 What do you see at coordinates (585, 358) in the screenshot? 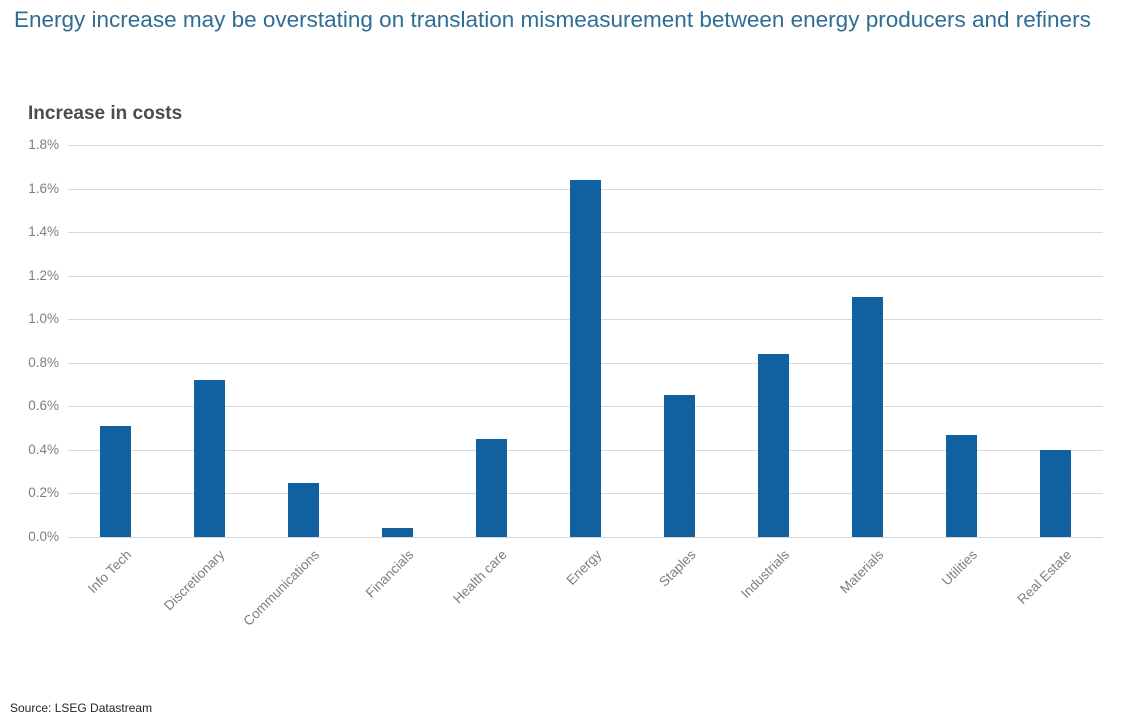
I see `bar-energy` at bounding box center [585, 358].